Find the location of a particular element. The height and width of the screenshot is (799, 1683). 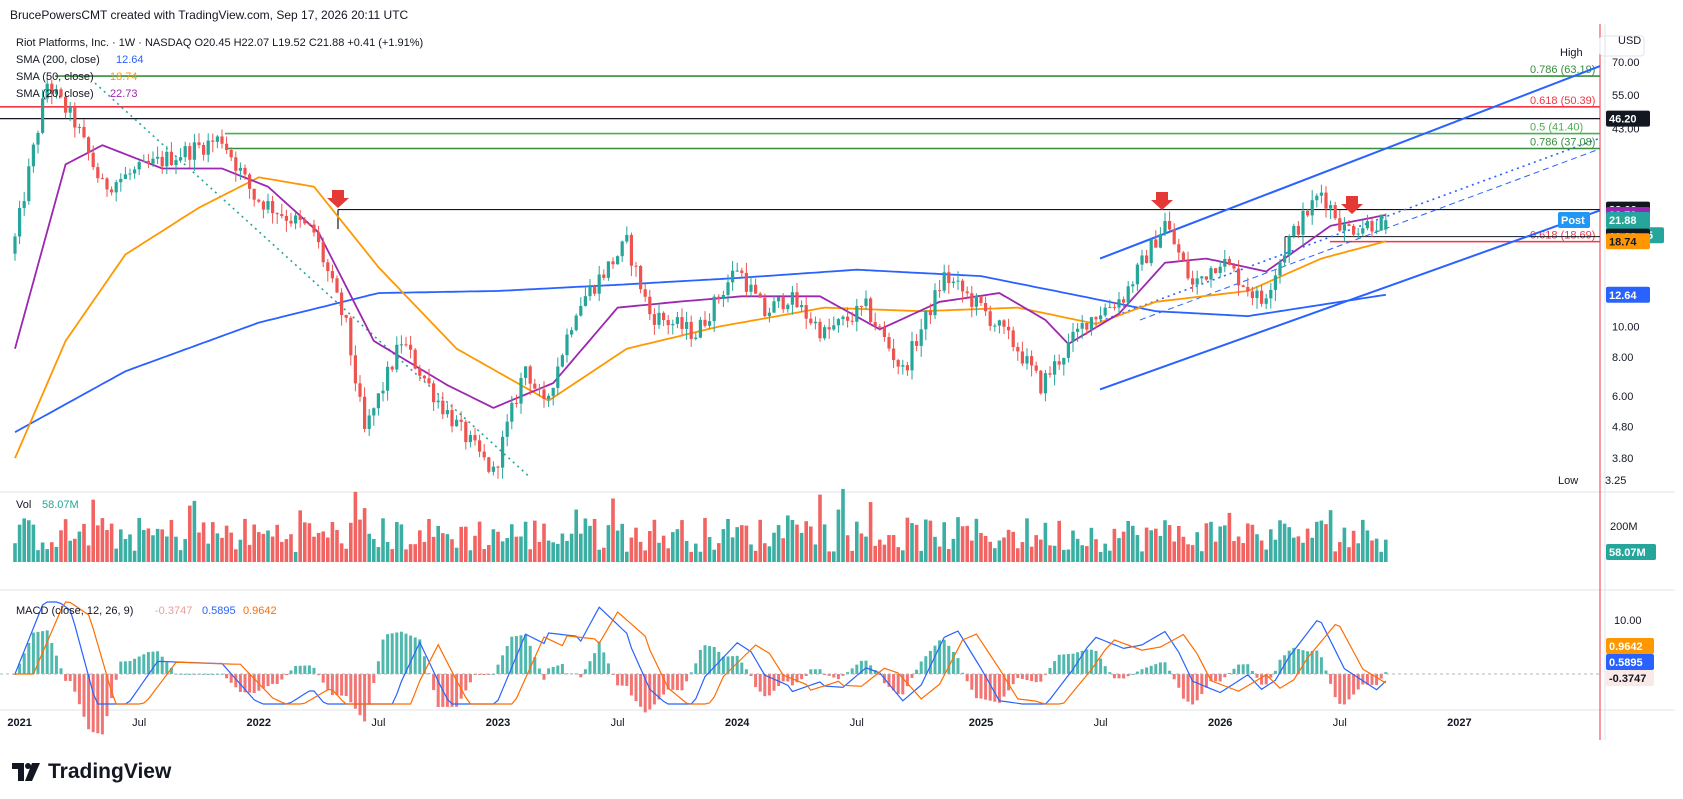

price-axis-tick: 55.00 is located at coordinates (1626, 96).